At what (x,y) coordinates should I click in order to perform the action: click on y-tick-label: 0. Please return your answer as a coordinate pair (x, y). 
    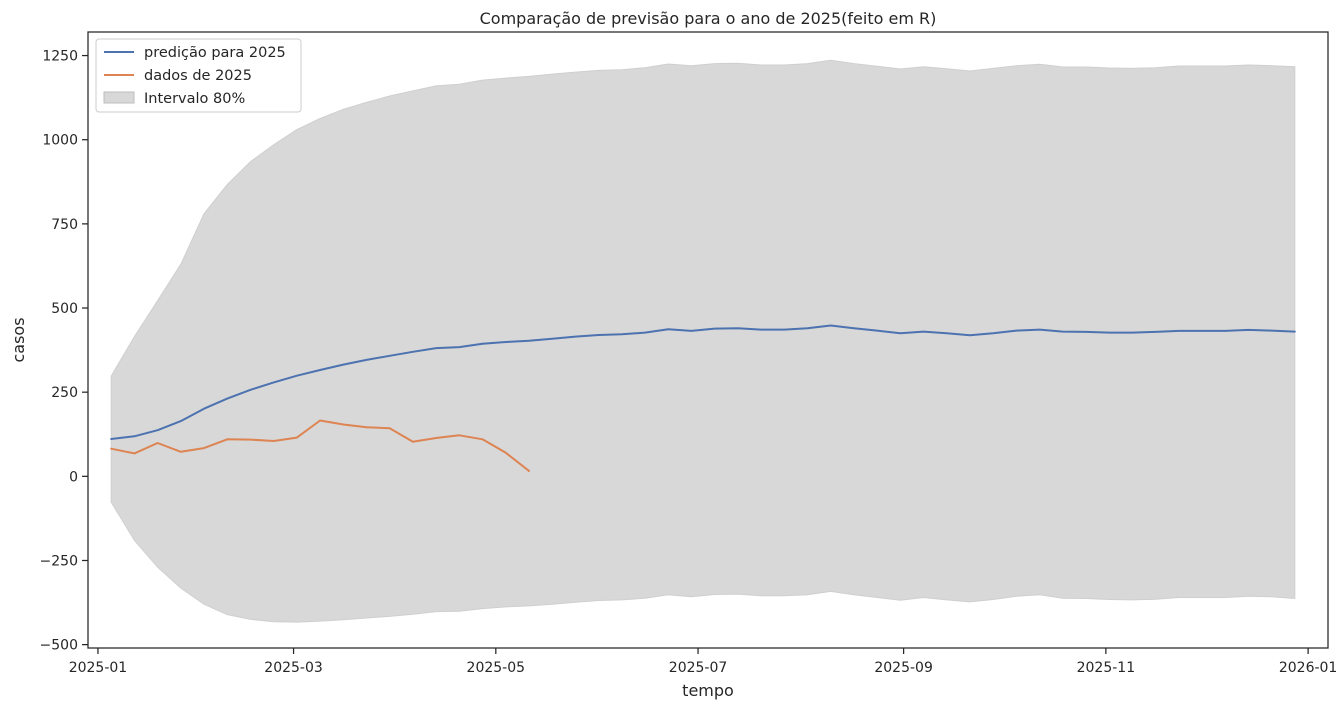
    Looking at the image, I should click on (73, 477).